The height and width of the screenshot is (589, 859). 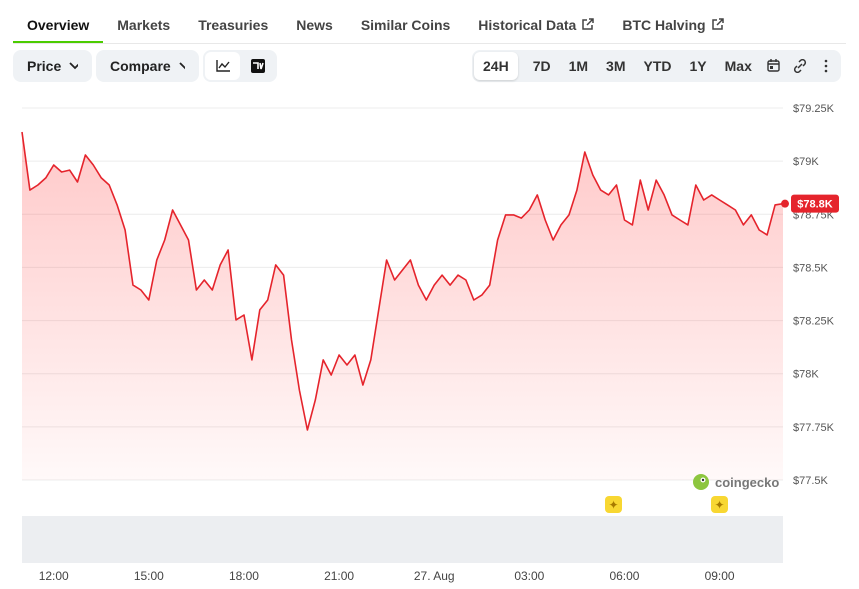 I want to click on tab-label: Overview, so click(x=58, y=25).